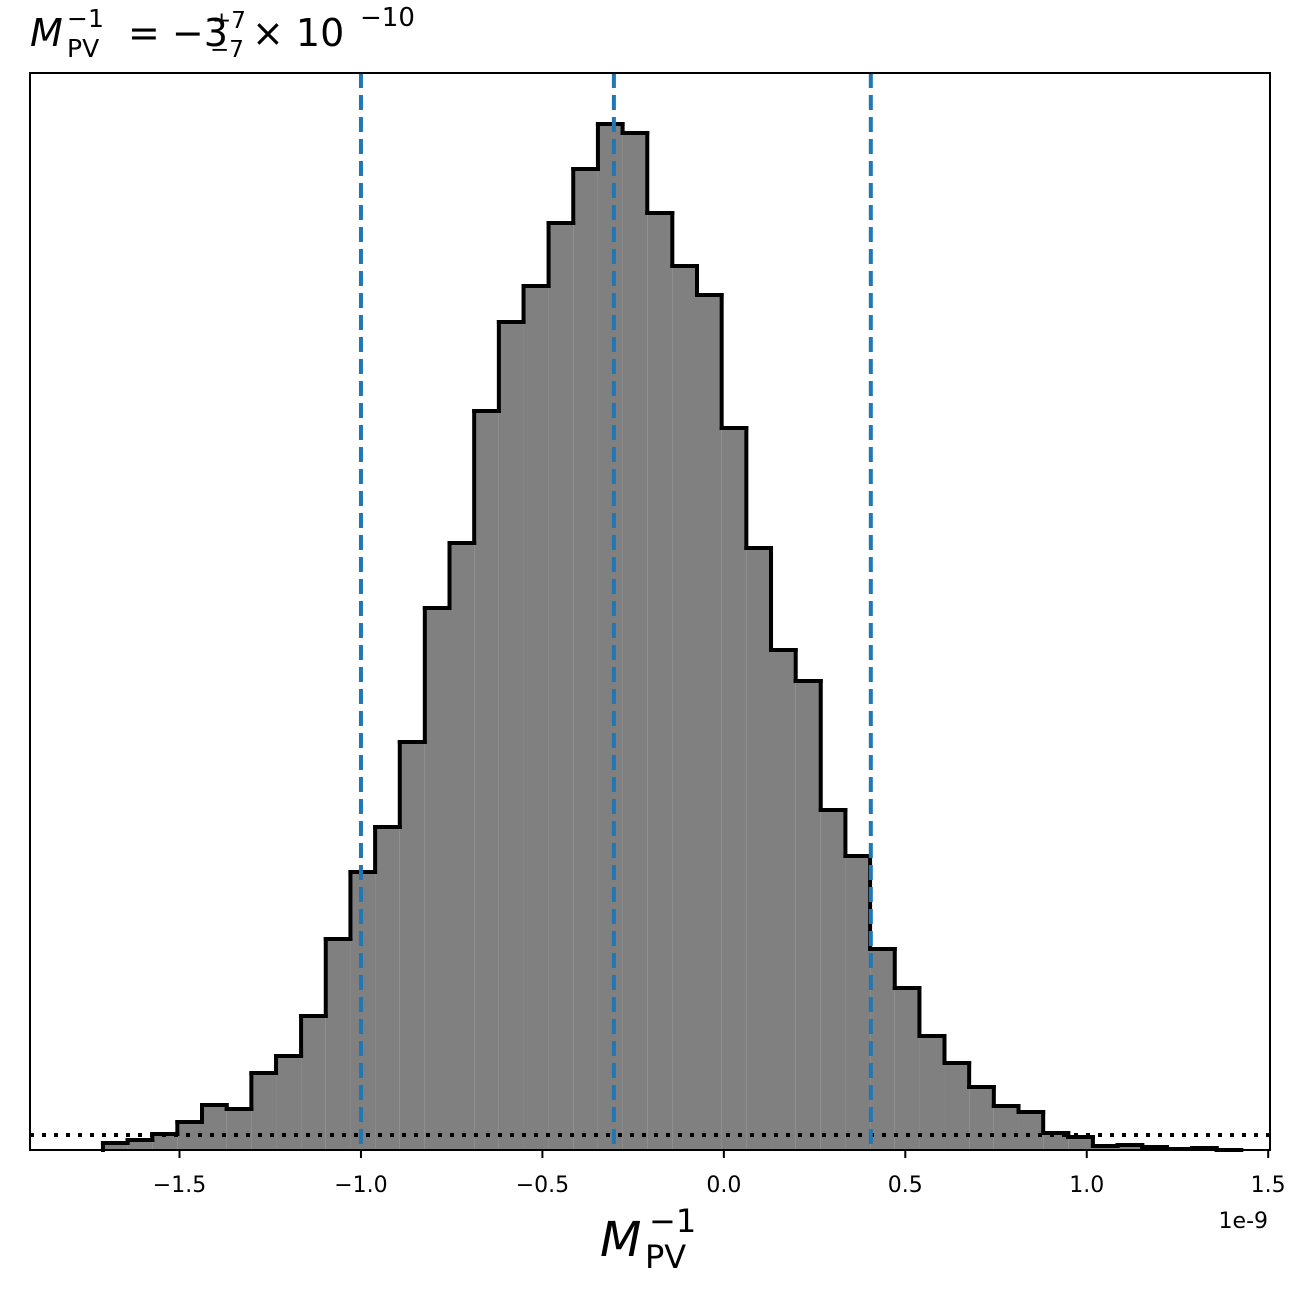 The width and height of the screenshot is (1310, 1293). What do you see at coordinates (83, 48) in the screenshot?
I see `title-sub: PV` at bounding box center [83, 48].